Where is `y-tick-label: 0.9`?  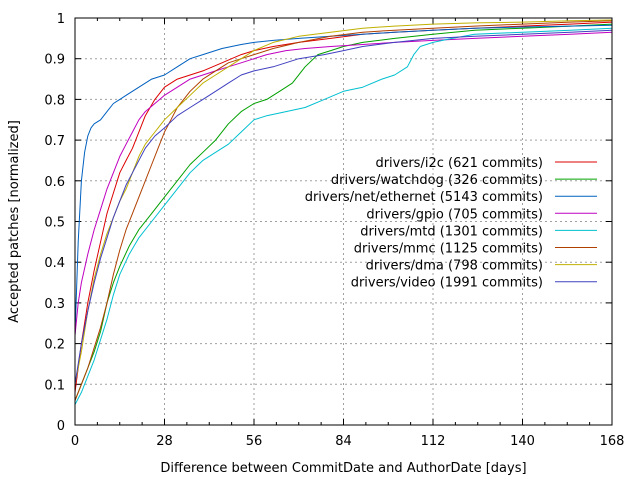 y-tick-label: 0.9 is located at coordinates (54, 60).